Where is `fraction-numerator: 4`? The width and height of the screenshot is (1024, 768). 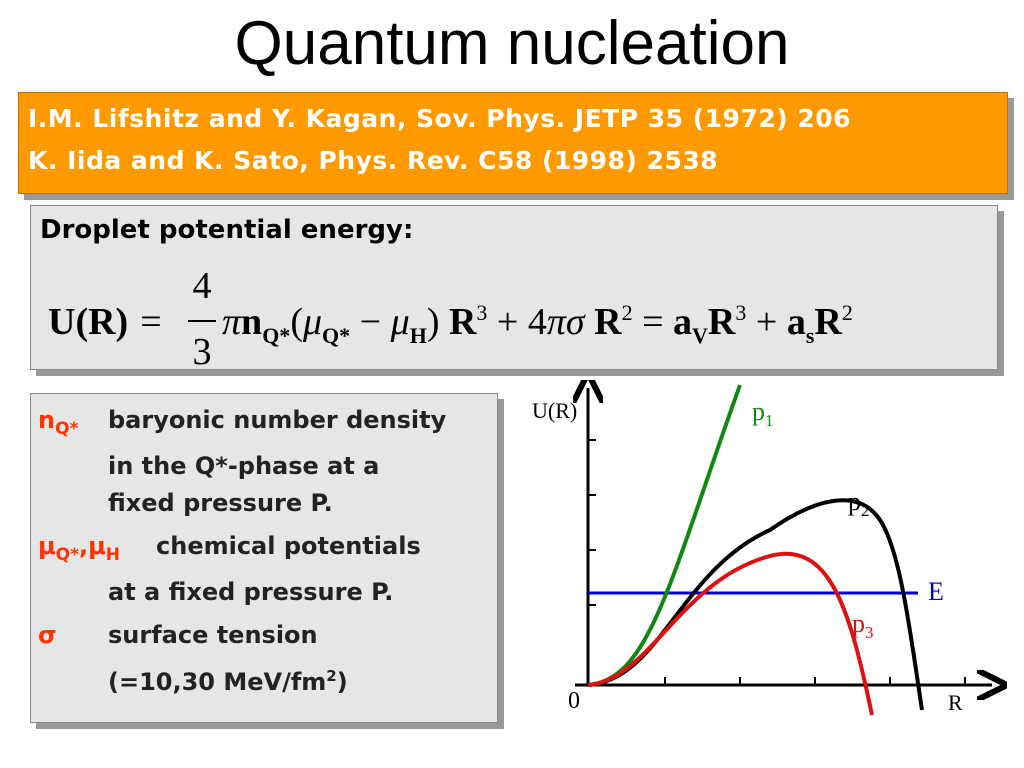 fraction-numerator: 4 is located at coordinates (202, 286).